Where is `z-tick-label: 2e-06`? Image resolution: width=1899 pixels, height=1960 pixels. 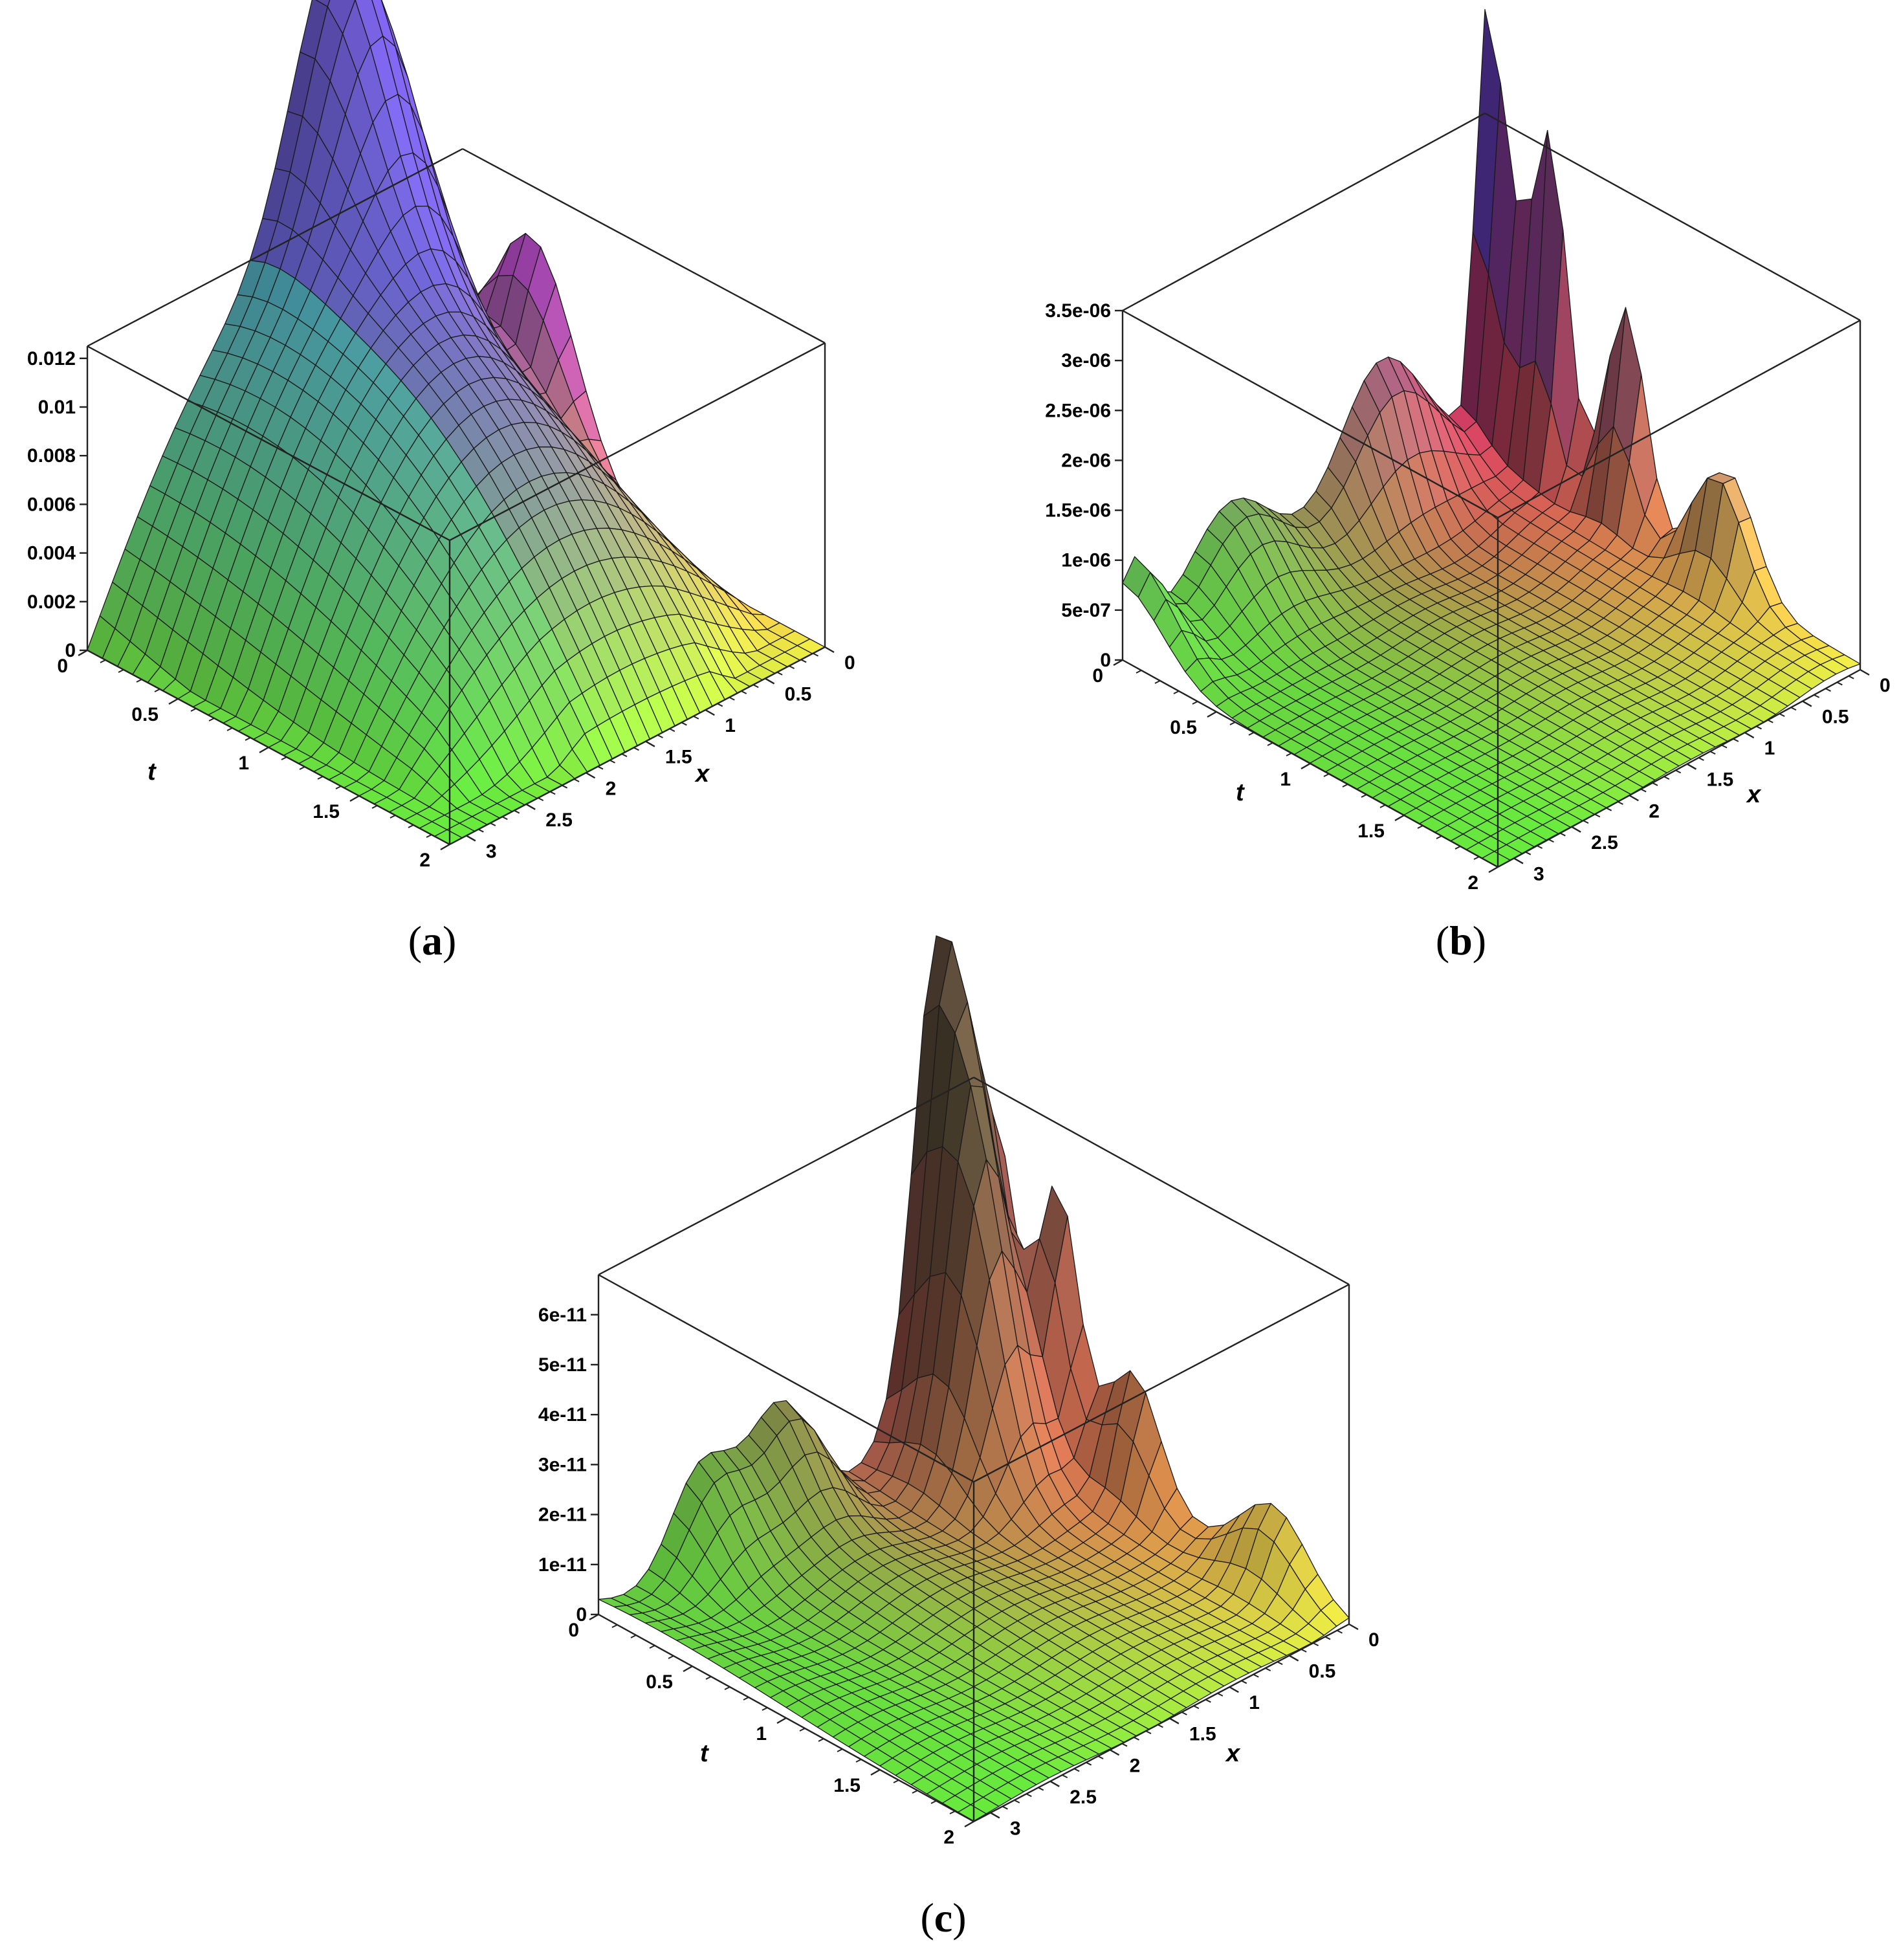
z-tick-label: 2e-06 is located at coordinates (1086, 460).